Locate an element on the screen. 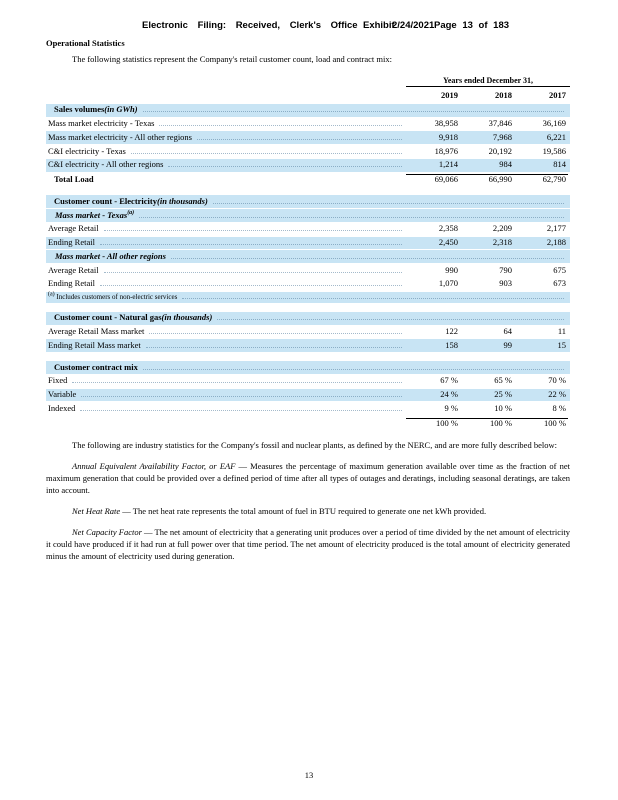  value-2019: 67 % is located at coordinates (449, 380).